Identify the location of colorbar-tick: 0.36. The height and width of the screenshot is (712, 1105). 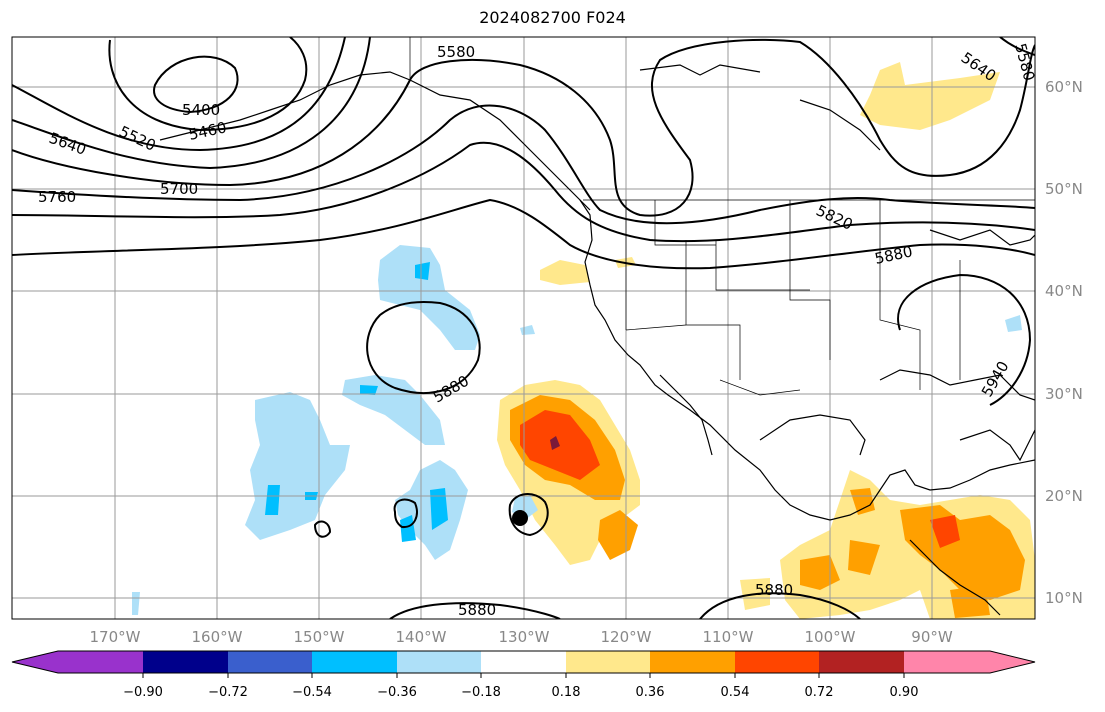
(650, 692).